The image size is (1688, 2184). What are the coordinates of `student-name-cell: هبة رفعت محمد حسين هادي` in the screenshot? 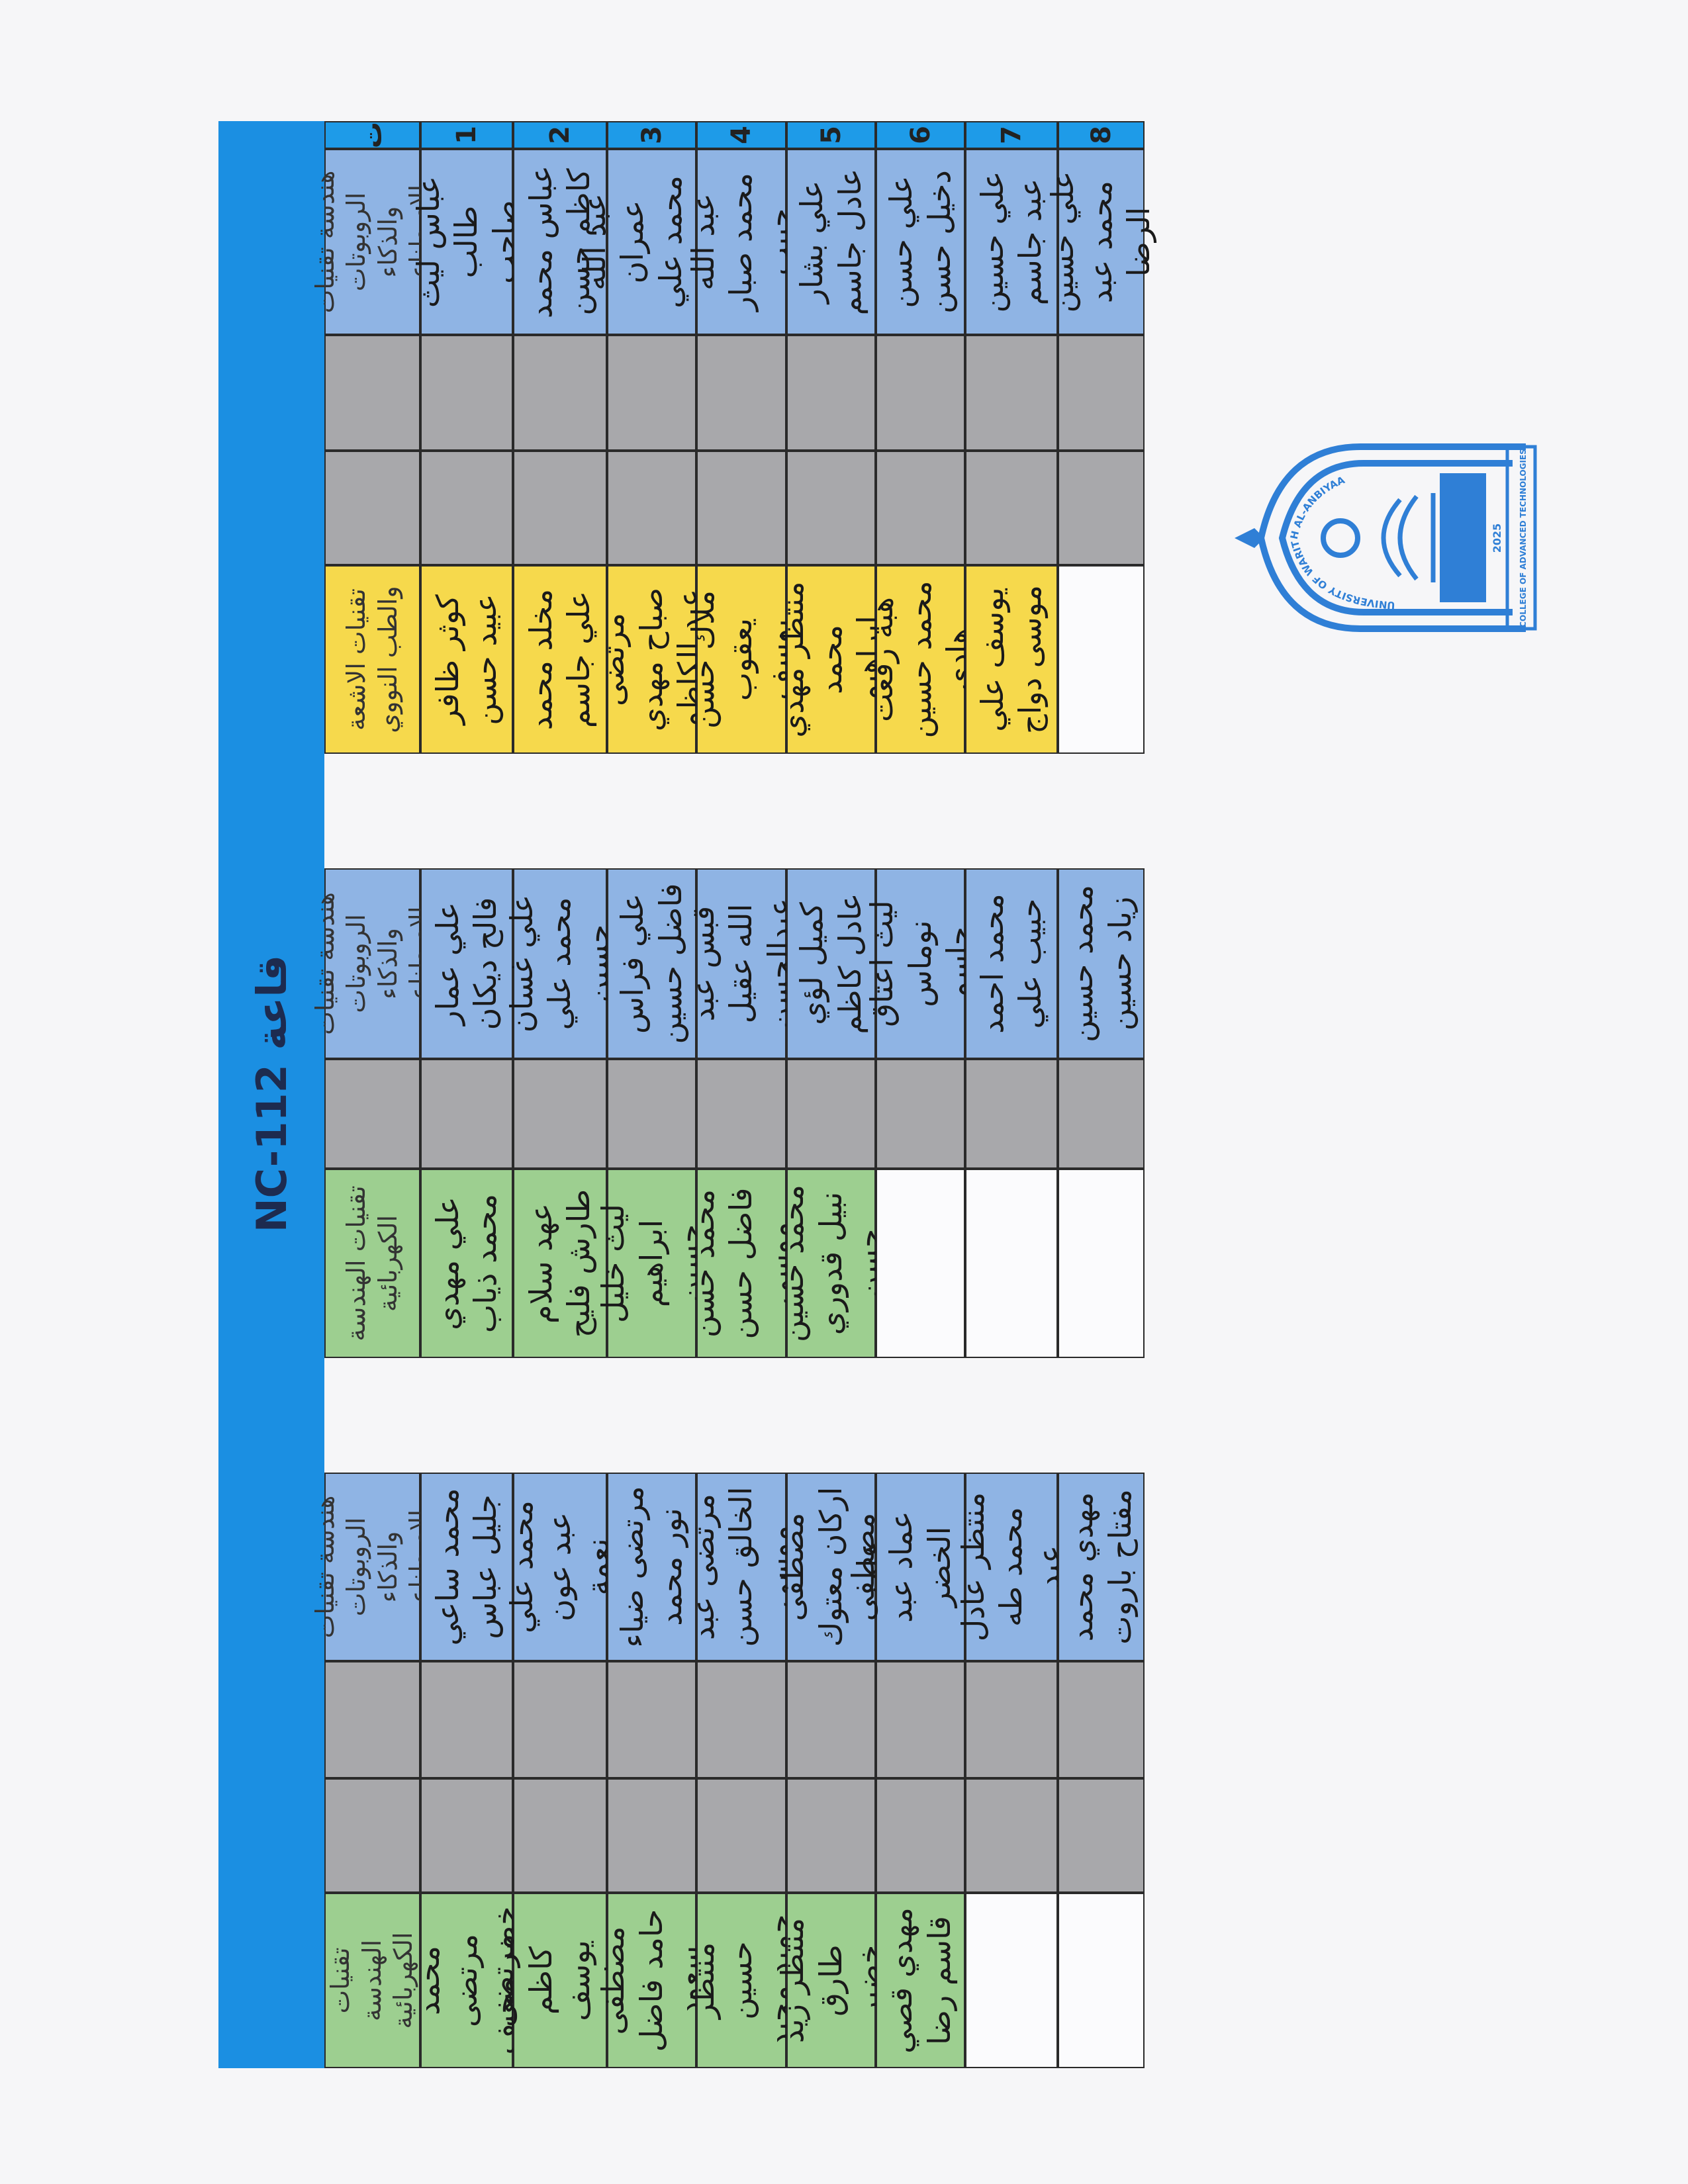 It's located at (920, 659).